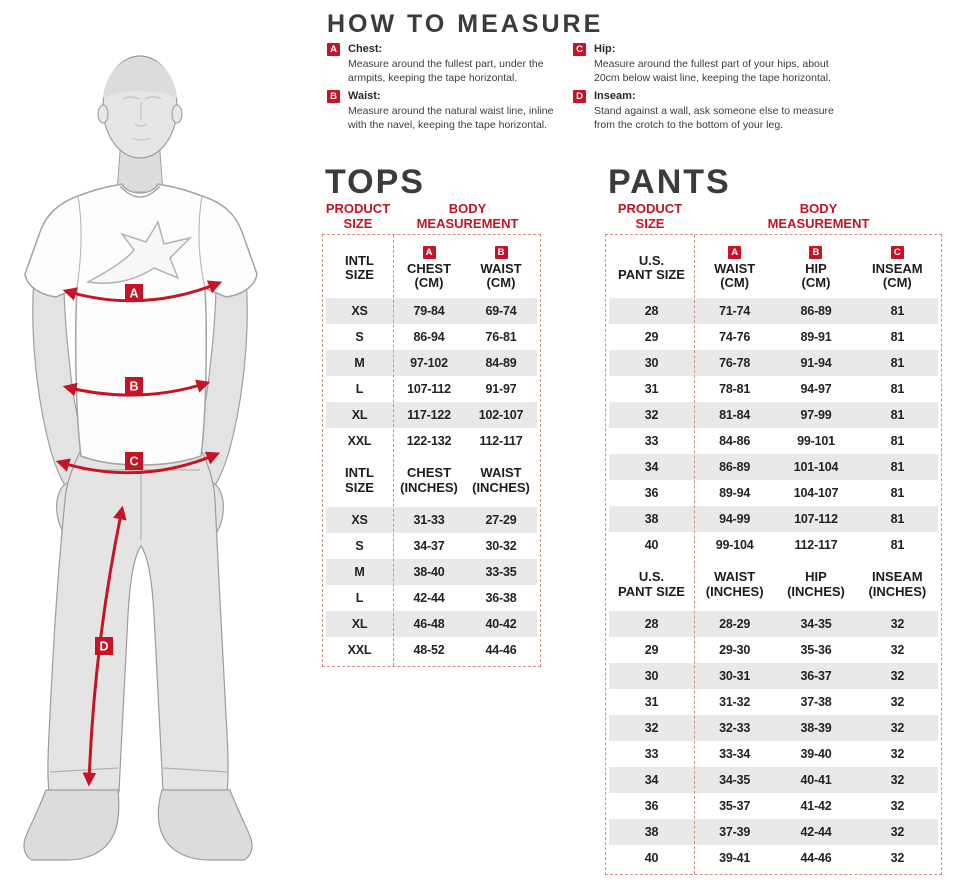  Describe the element at coordinates (735, 493) in the screenshot. I see `waist-cell: 89-94` at that location.